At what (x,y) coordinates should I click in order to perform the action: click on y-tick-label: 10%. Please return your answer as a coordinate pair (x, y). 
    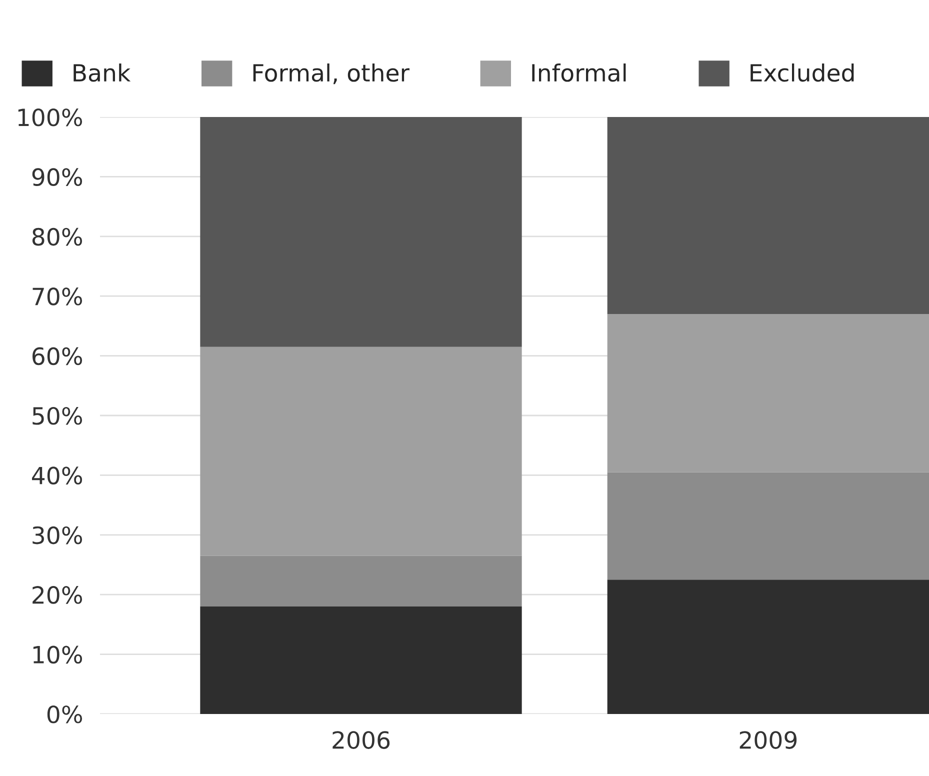
    Looking at the image, I should click on (57, 655).